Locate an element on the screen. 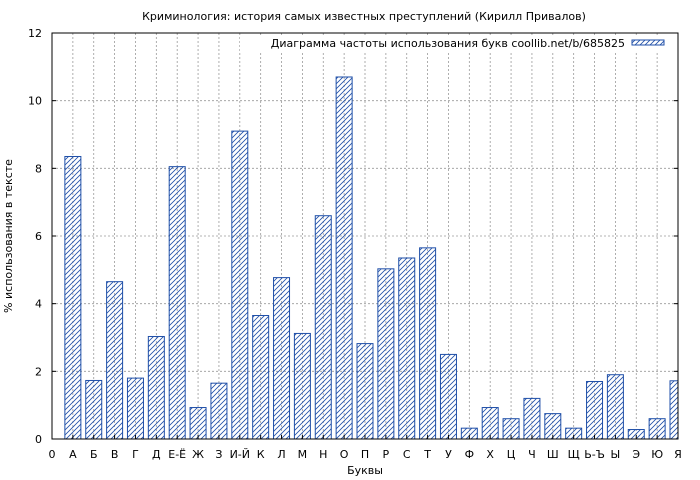 Image resolution: width=700 pixels, height=480 pixels. x-tick-label: Ч is located at coordinates (532, 454).